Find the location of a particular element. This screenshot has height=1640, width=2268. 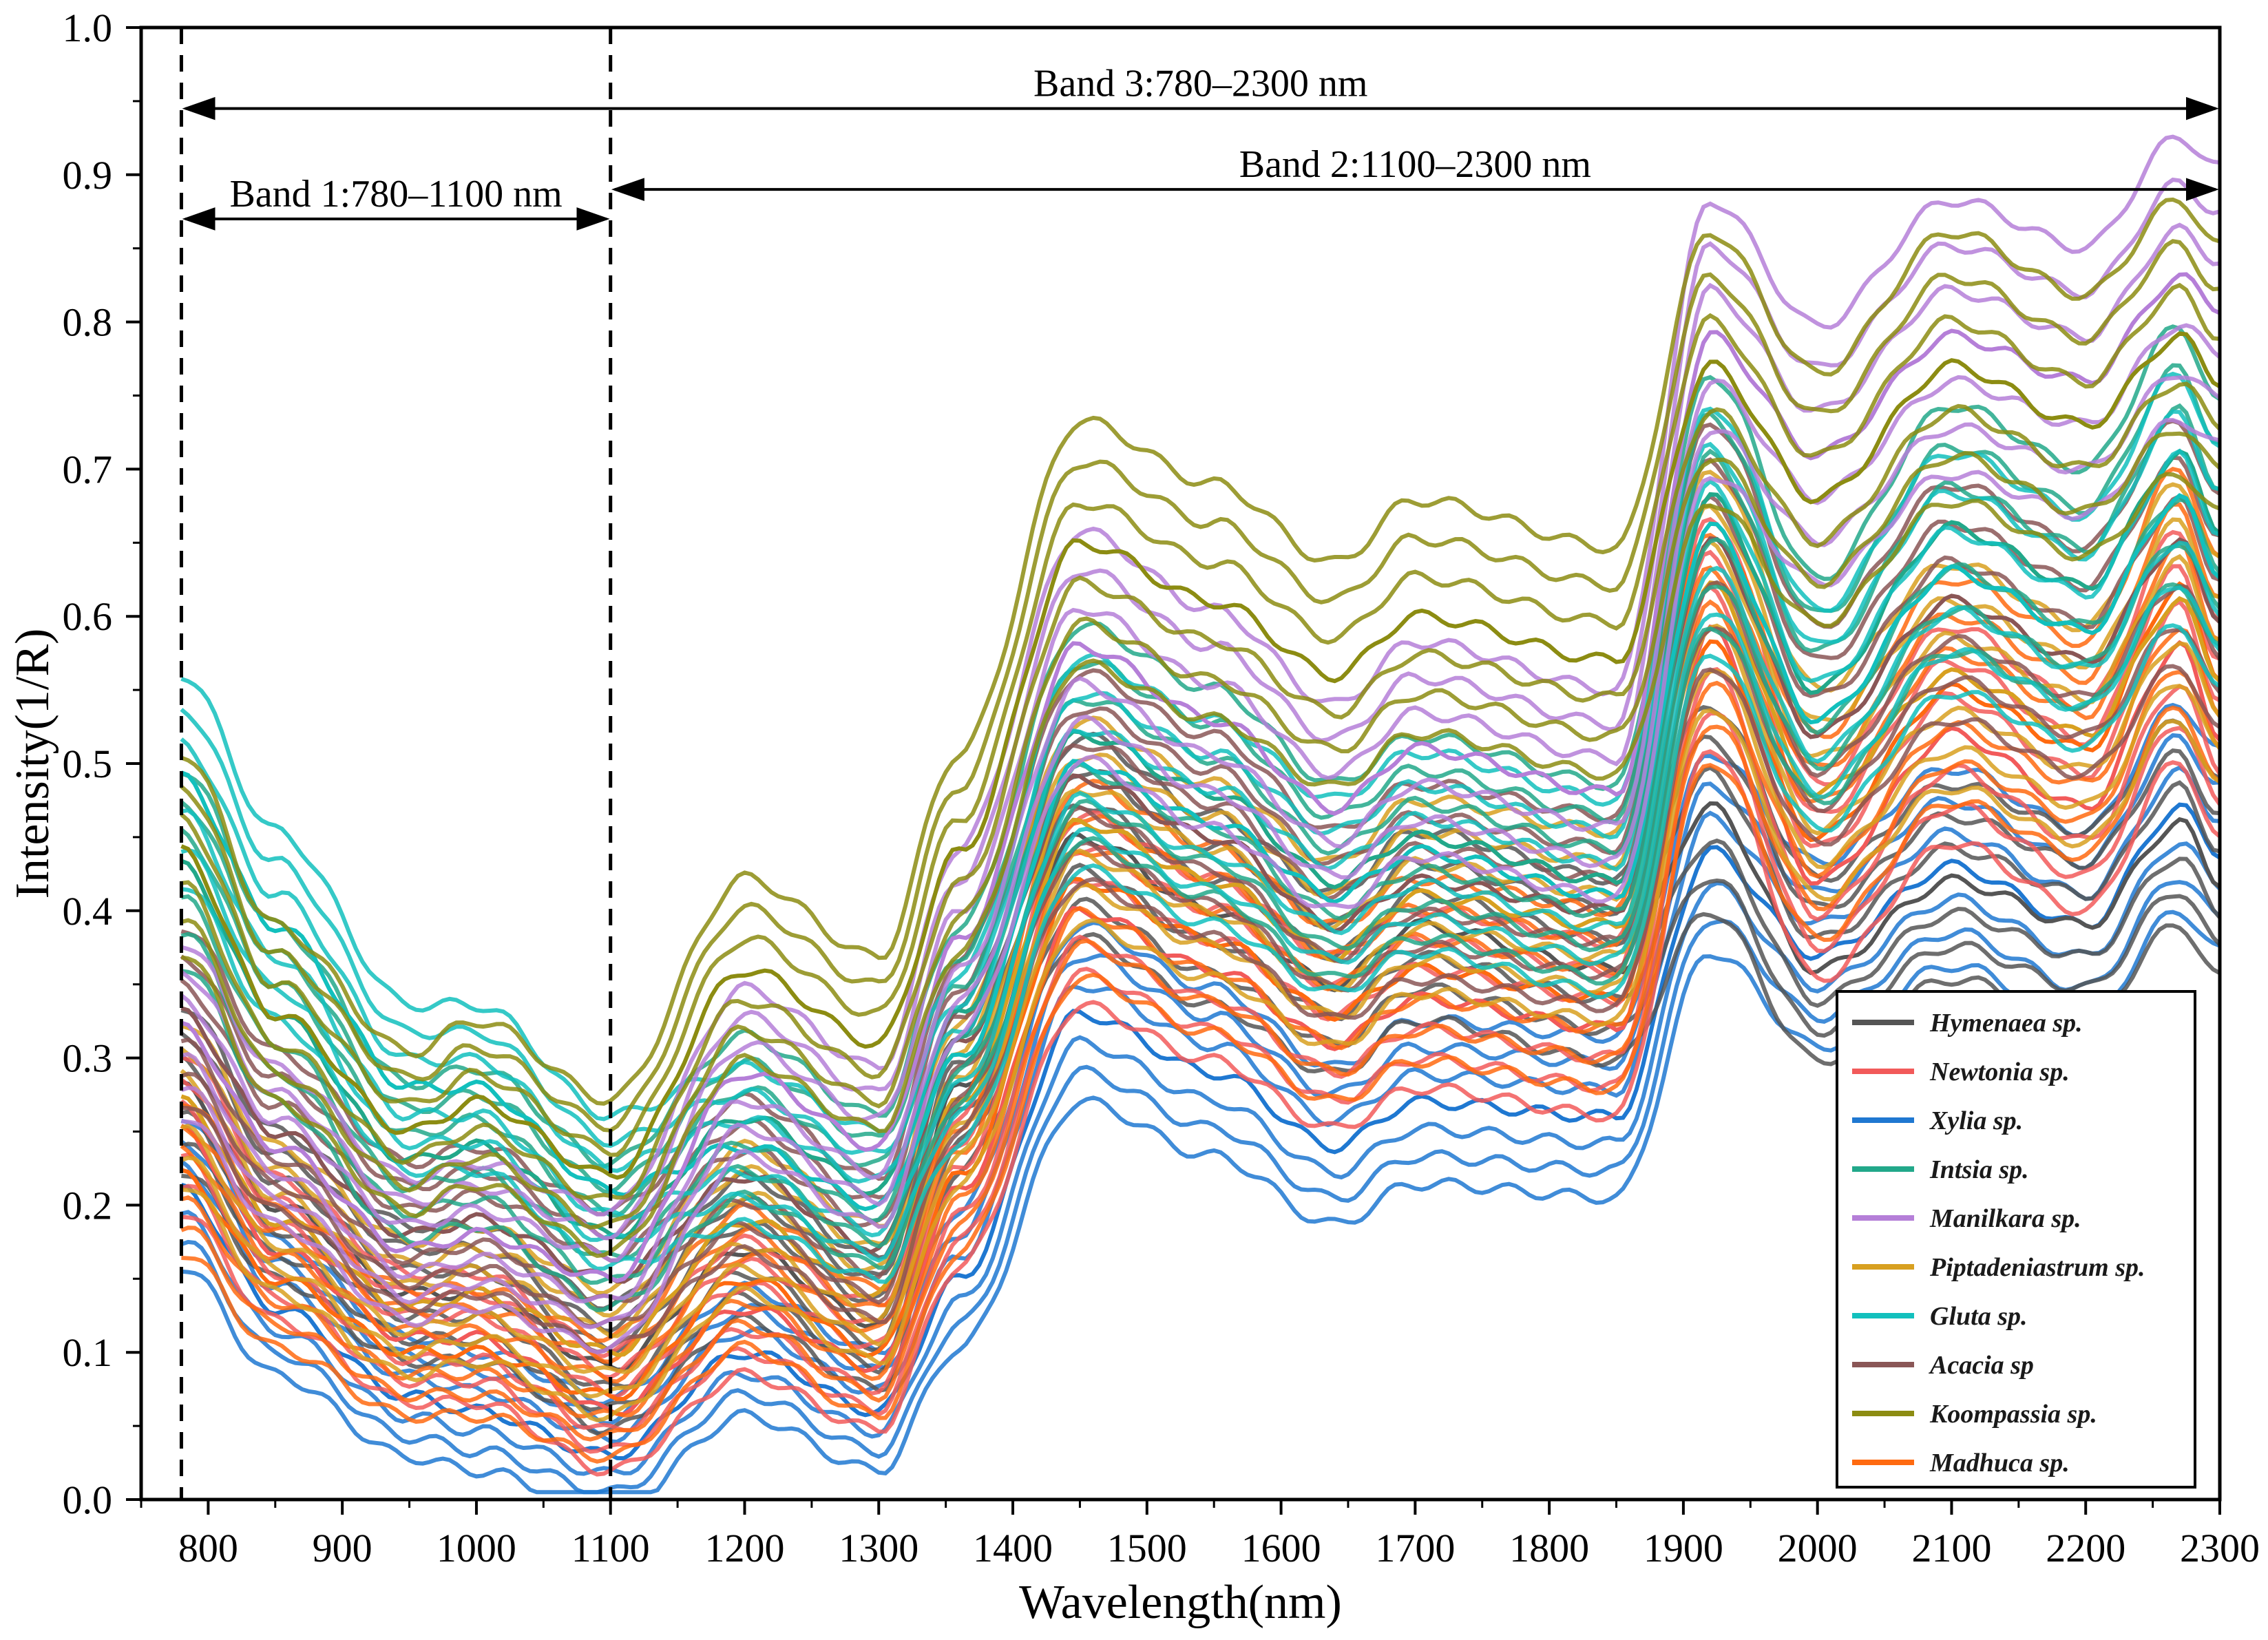

x-axis-title: Wavelength(nm) is located at coordinates (1180, 1602).